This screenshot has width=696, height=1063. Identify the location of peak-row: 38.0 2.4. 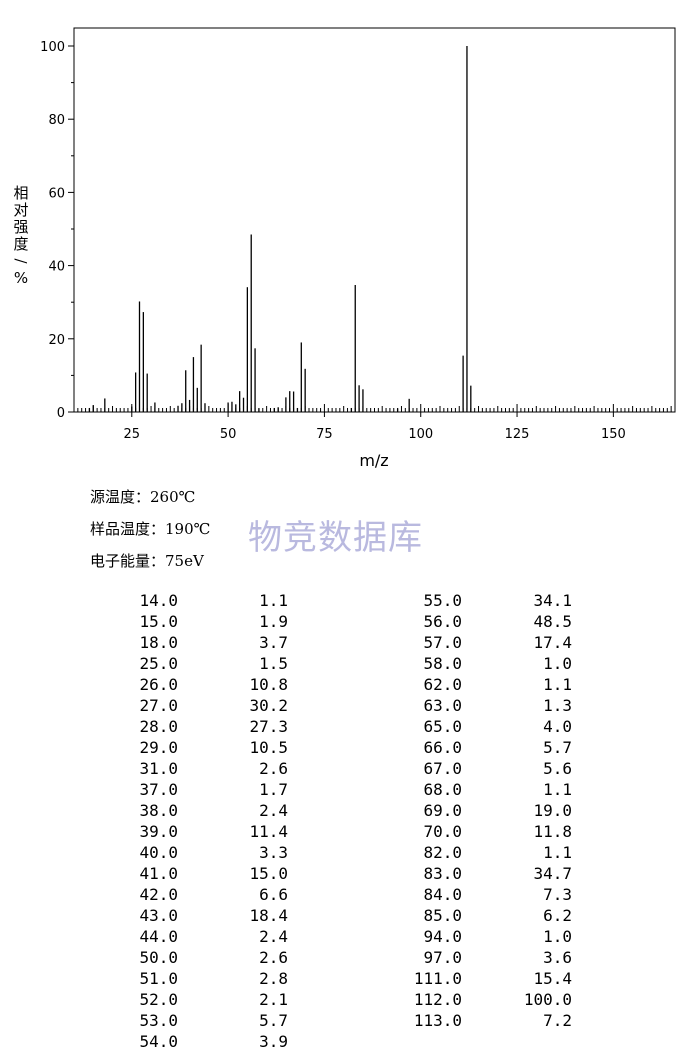
(209, 810).